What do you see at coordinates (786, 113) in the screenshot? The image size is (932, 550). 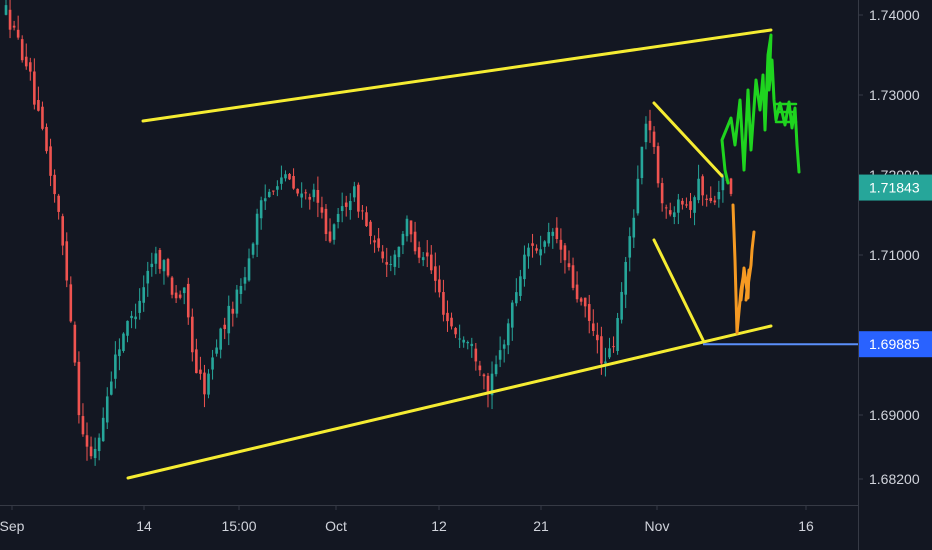 I see `projected-rally-hatch` at bounding box center [786, 113].